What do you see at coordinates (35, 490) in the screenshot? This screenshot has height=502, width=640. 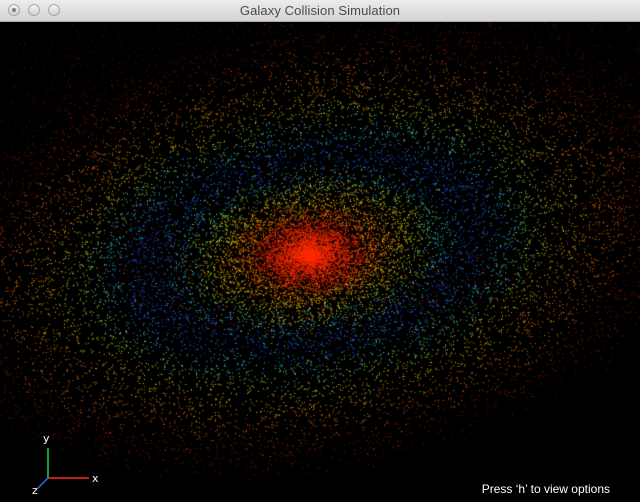 I see `z-axis-label: z` at bounding box center [35, 490].